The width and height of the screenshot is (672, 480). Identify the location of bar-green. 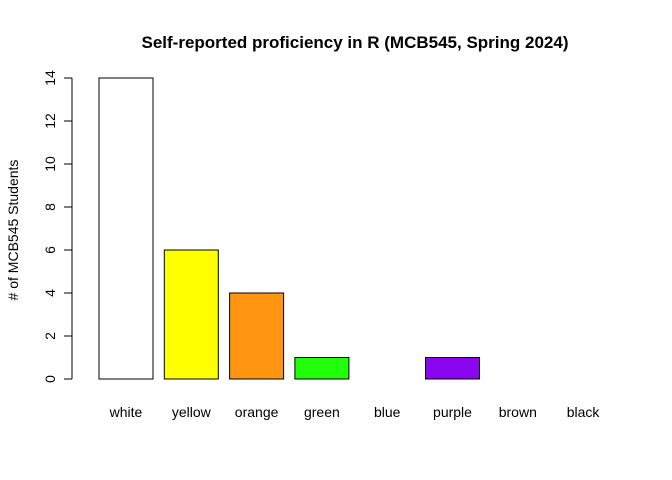
(322, 368).